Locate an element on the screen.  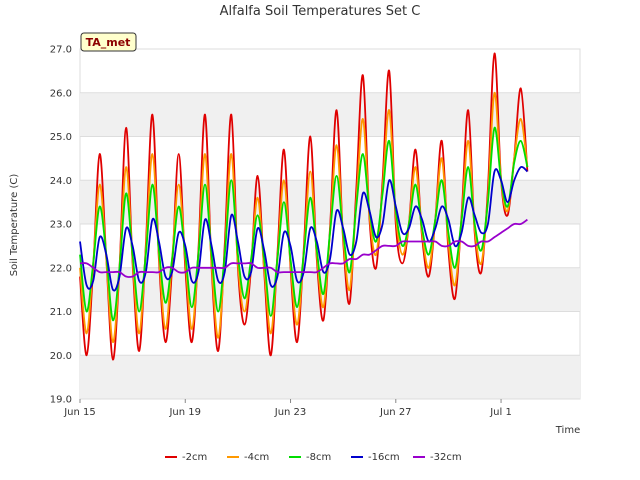
x-axis-ticks: Jun 15 Jun 19 Jun 23 Jun 27 Jul 1 is located at coordinates (287, 408).